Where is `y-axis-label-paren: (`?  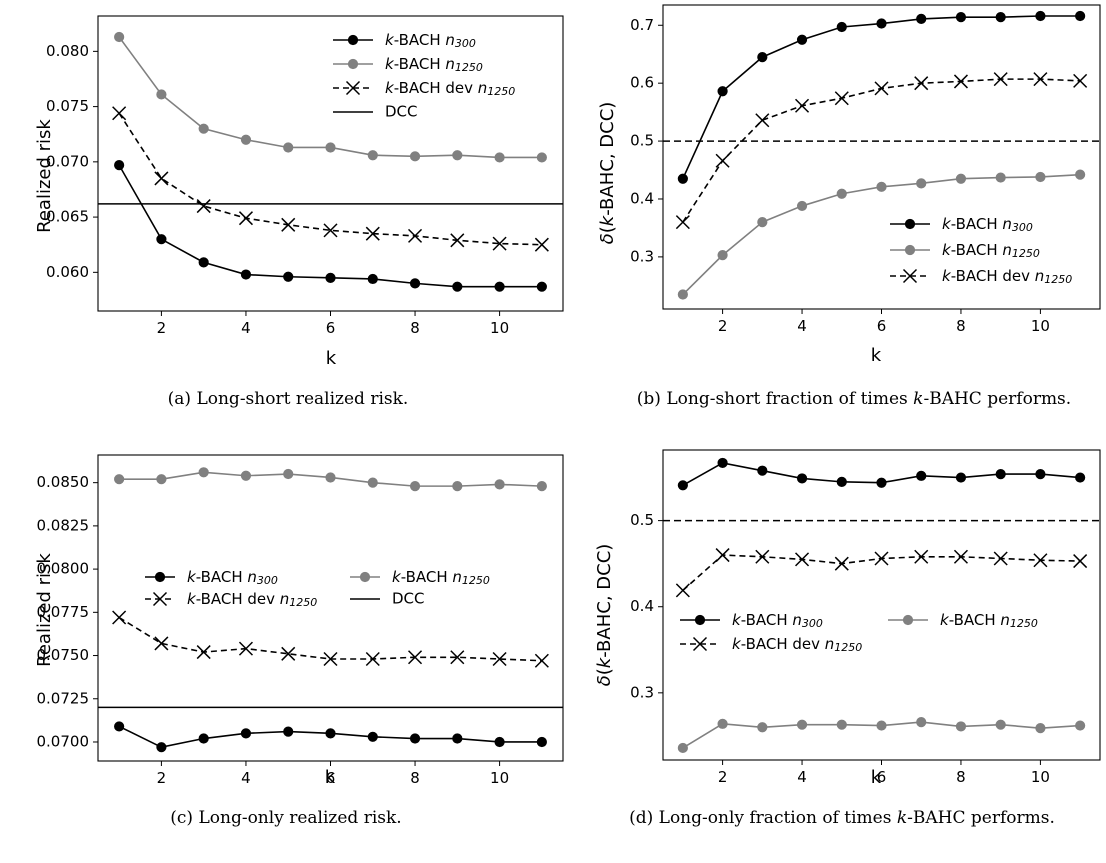
y-axis-label-paren: ( is located at coordinates (604, 671).